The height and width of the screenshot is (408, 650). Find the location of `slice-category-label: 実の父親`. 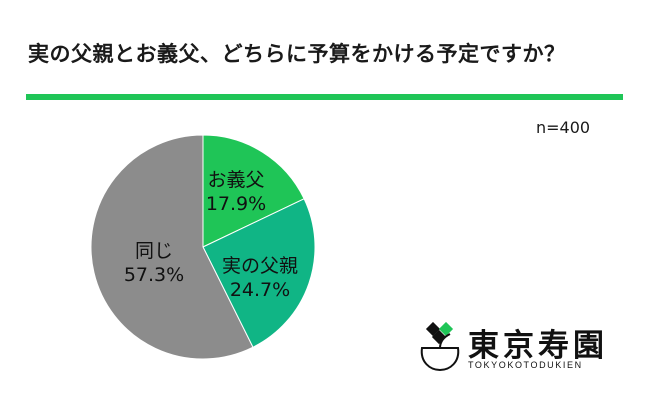

slice-category-label: 実の父親 is located at coordinates (260, 266).